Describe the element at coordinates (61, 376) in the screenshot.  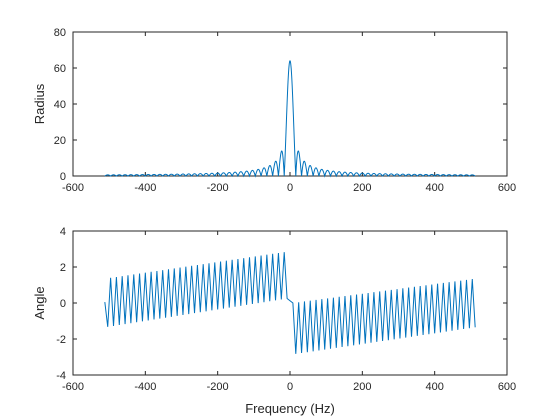
I see `phase-y-tick-label: -4` at that location.